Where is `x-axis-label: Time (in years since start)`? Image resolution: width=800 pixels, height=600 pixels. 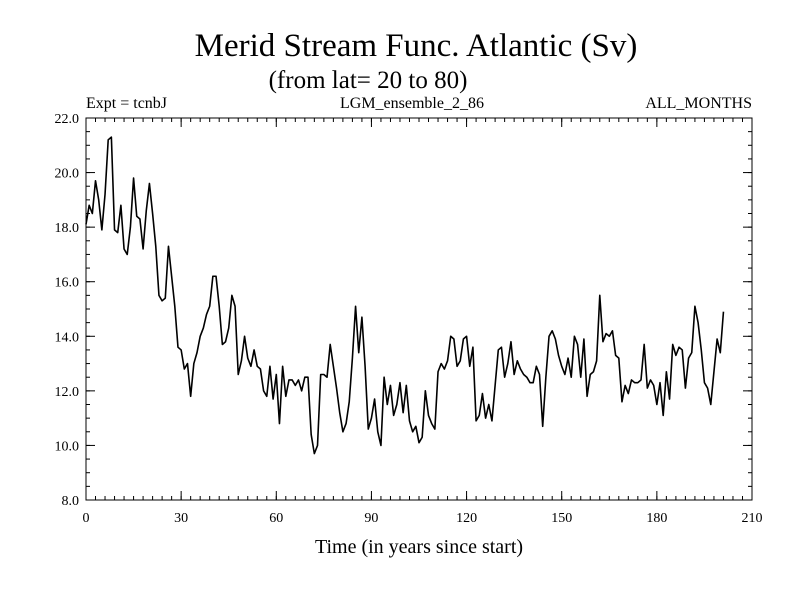 x-axis-label: Time (in years since start) is located at coordinates (419, 547).